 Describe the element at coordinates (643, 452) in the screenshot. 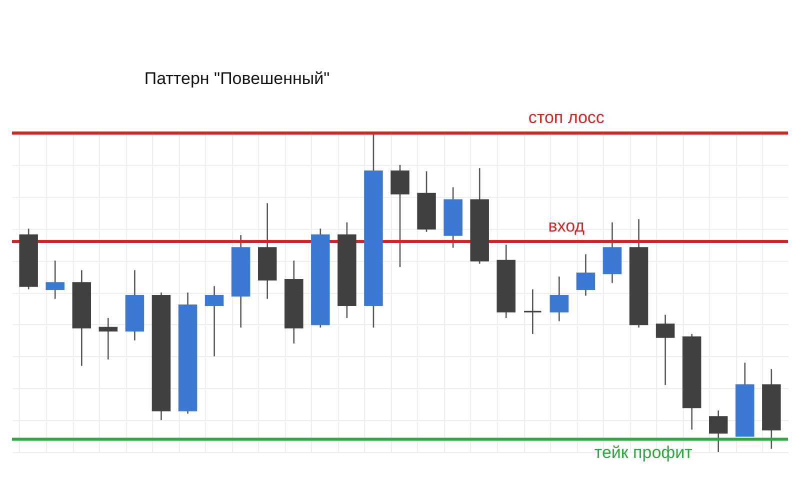

I see `ref-line-label: тейк профит` at that location.